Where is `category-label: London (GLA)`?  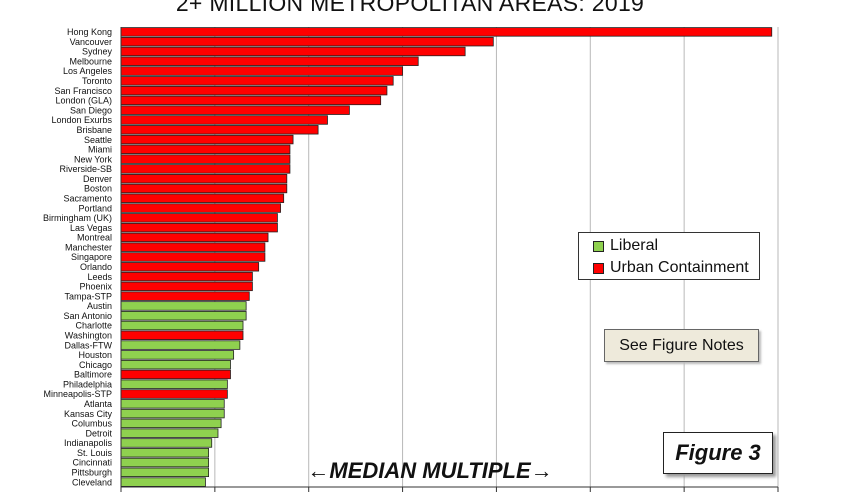
category-label: London (GLA) is located at coordinates (83, 101).